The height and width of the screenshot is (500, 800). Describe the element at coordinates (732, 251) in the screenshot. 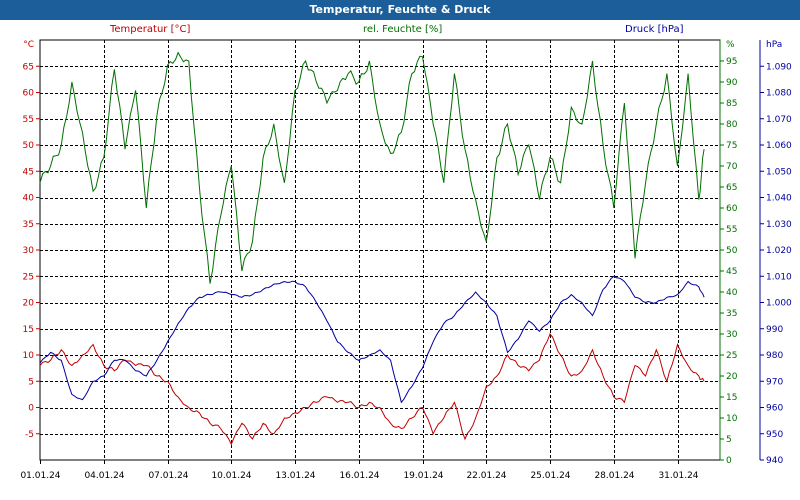

I see `humidity-tick-label: 50` at that location.